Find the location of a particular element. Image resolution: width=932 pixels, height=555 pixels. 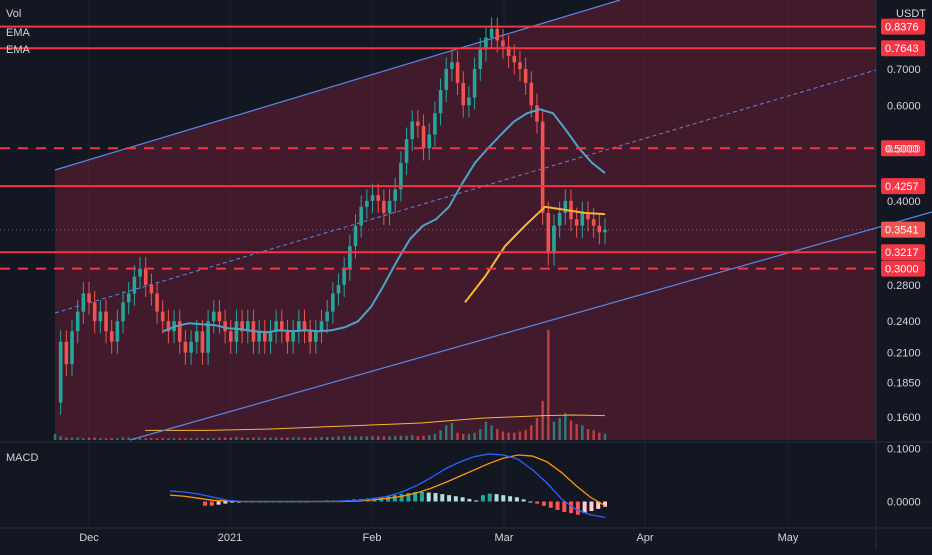

macd-line is located at coordinates (387, 485).